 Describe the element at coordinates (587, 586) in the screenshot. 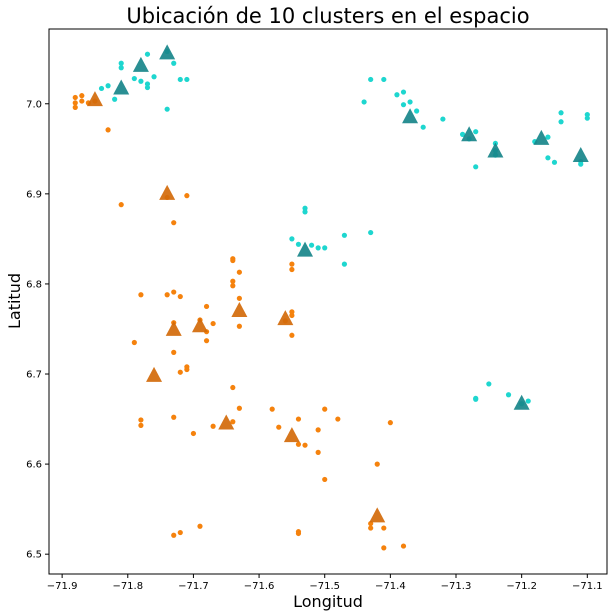

I see `x-tick-label-8: −71.1` at that location.